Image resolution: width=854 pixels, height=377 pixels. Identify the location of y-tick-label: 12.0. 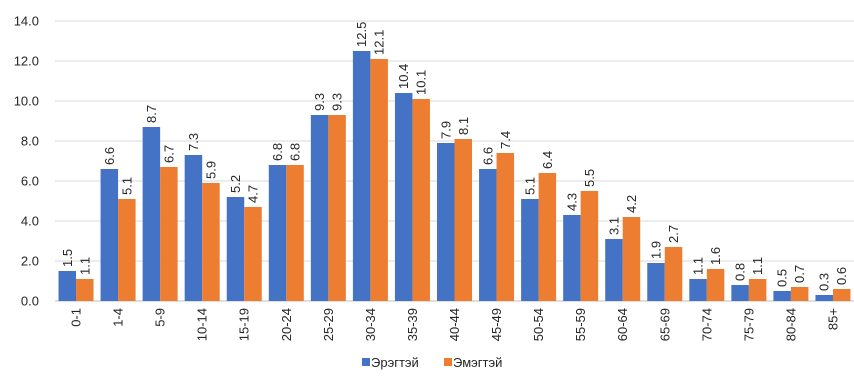
(26, 61).